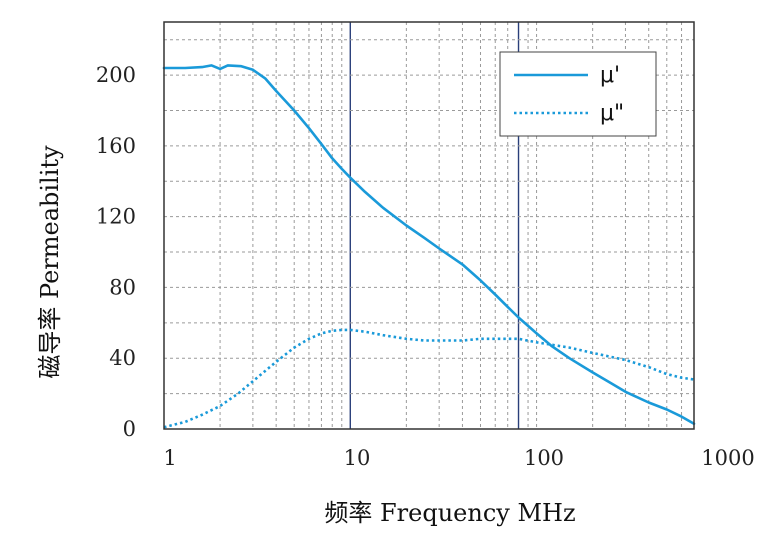 The height and width of the screenshot is (545, 768). Describe the element at coordinates (727, 458) in the screenshot. I see `x-tick-label: 1000` at that location.